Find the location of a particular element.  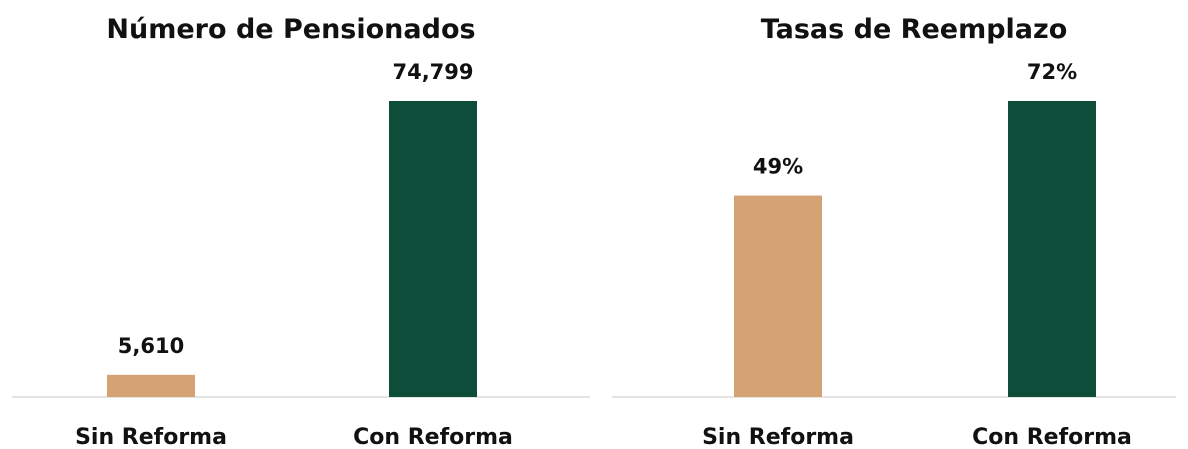

chart-title: Tasas de Reemplazo is located at coordinates (914, 29).